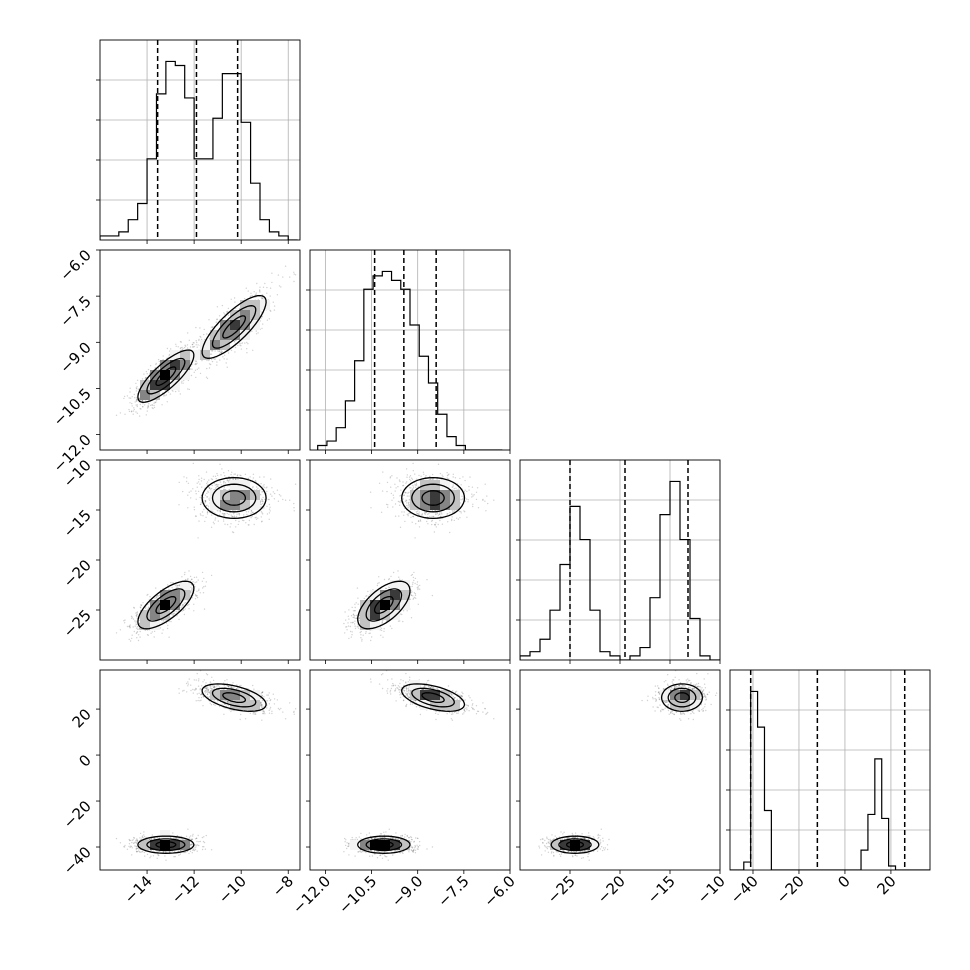  I want to click on panel-frame, so click(200, 140).